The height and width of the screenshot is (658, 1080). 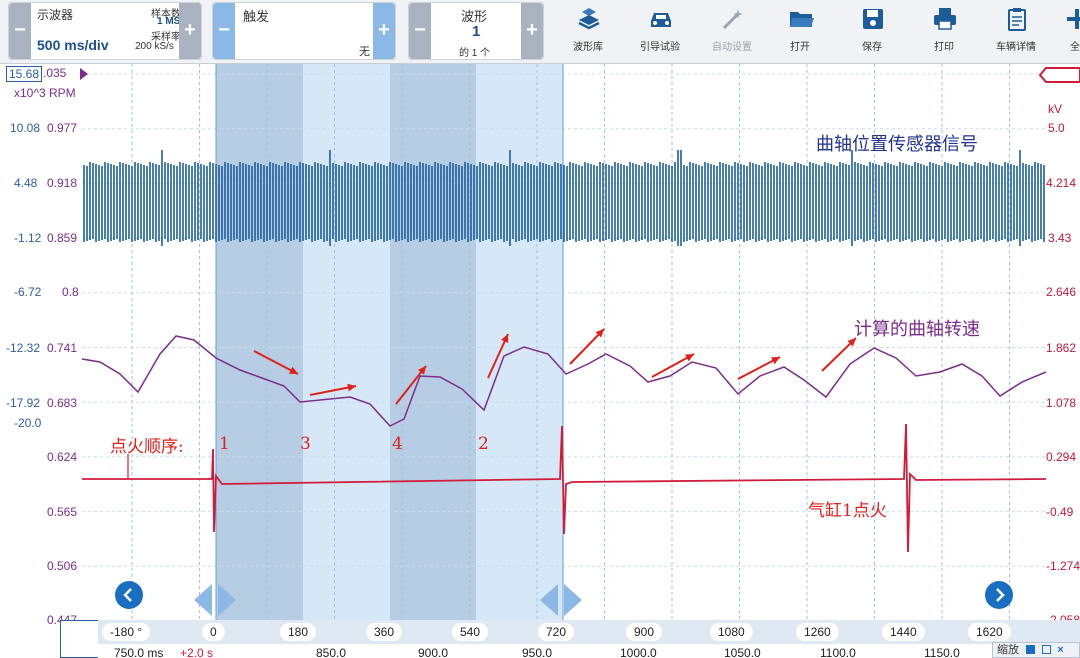 I want to click on right-axis-tick: 1.078, so click(x=1061, y=403).